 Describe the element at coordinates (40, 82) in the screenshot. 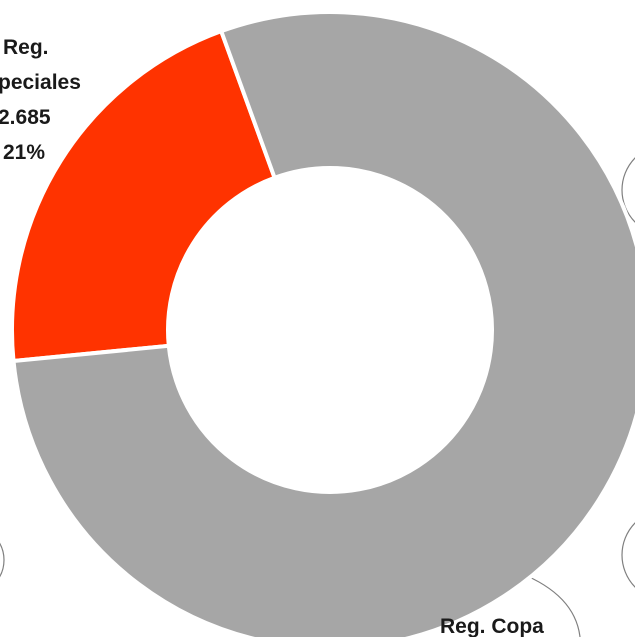

I see `label-especiales-line2: peciales` at that location.